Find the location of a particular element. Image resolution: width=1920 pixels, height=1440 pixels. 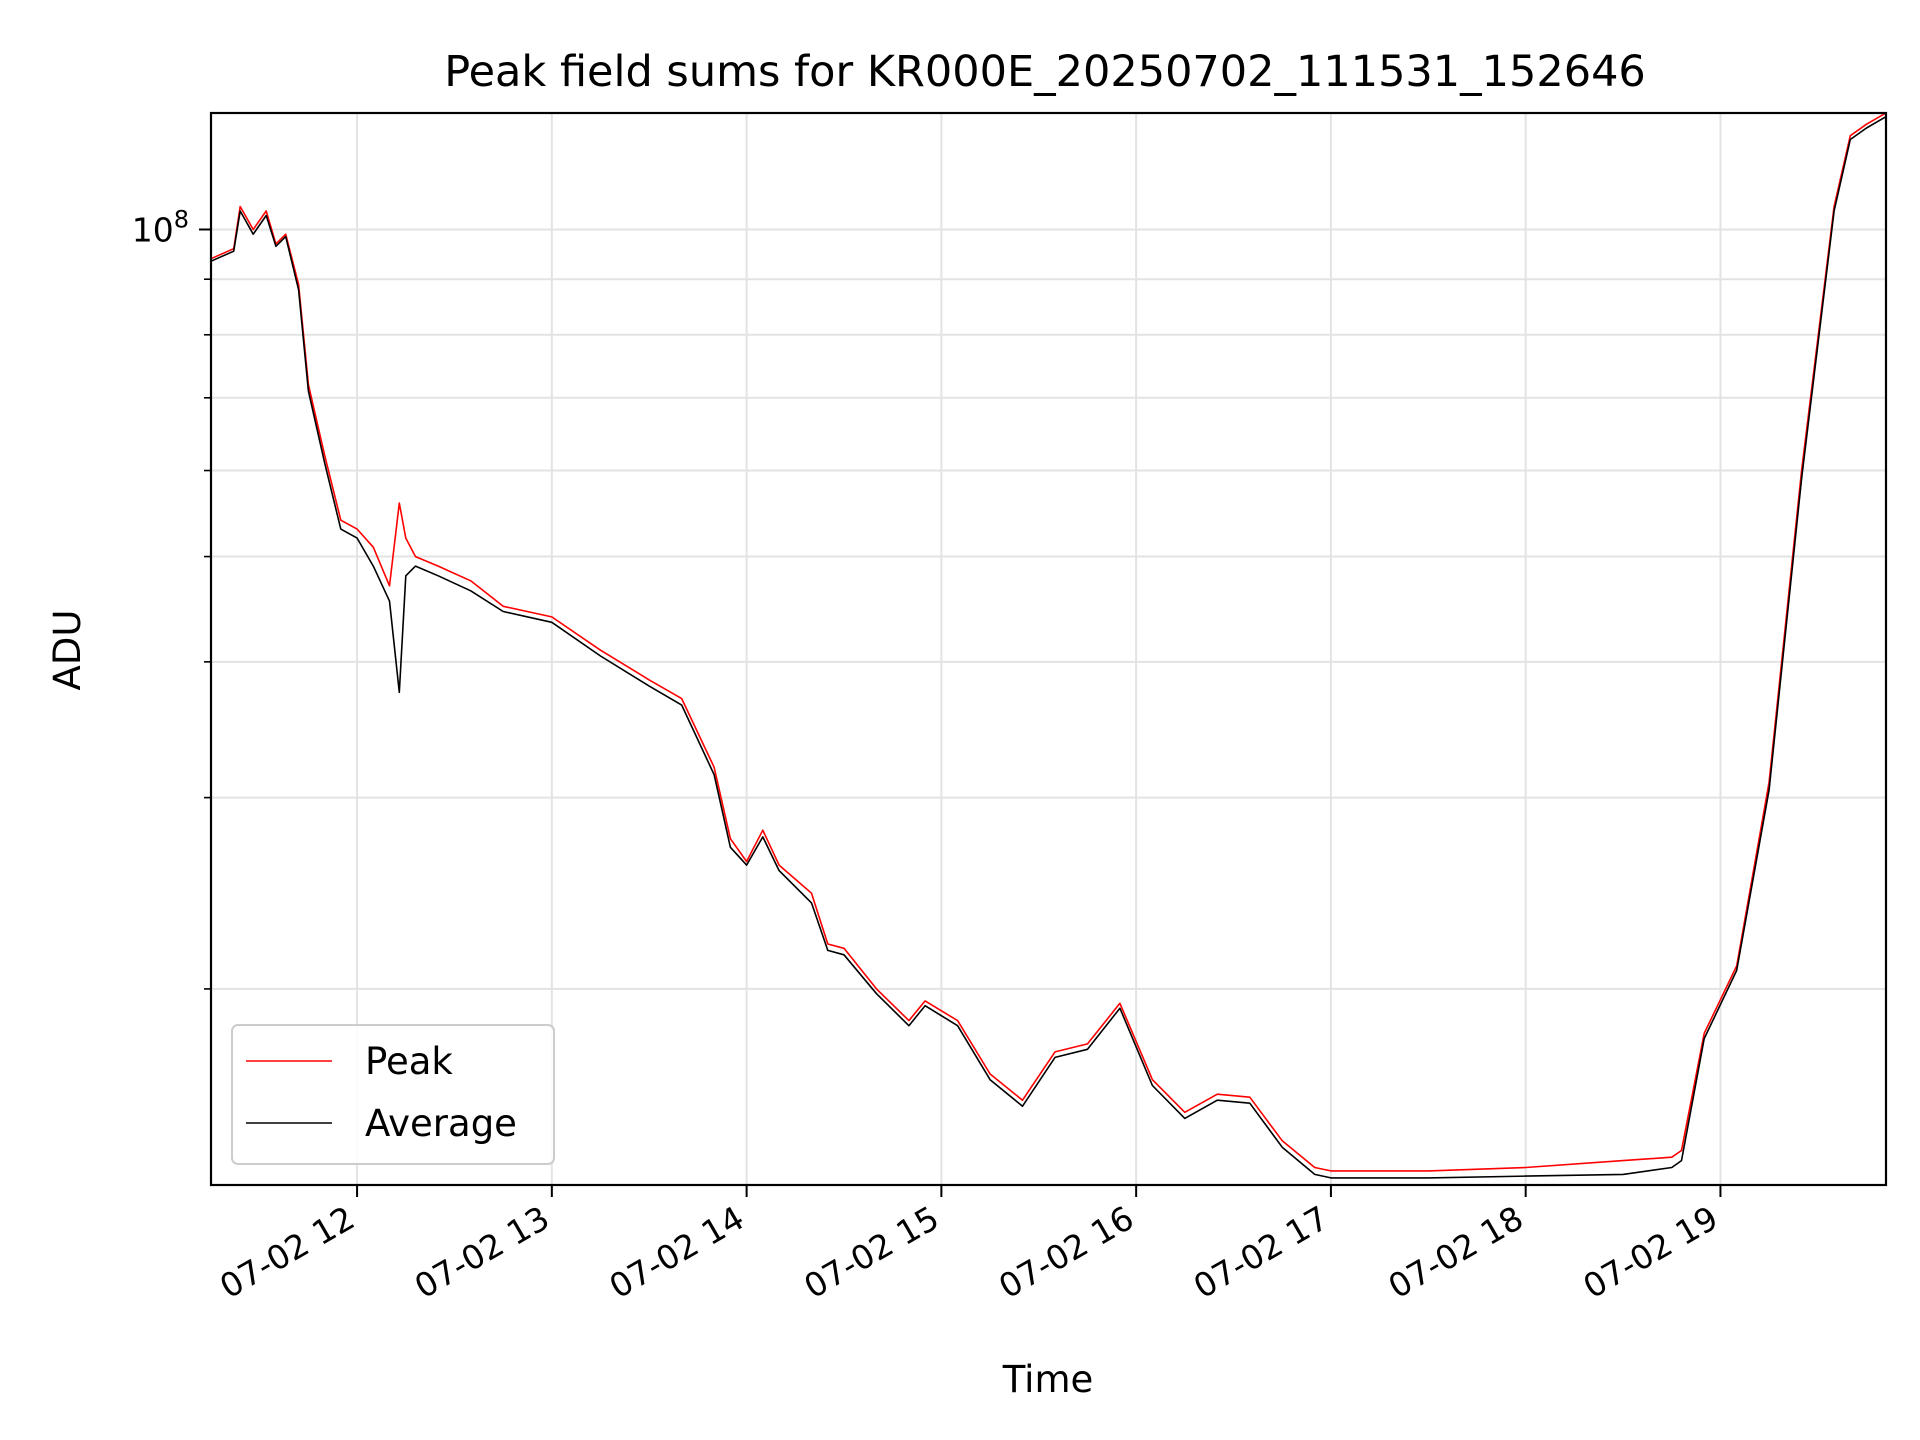

legend-box is located at coordinates (393, 1094).